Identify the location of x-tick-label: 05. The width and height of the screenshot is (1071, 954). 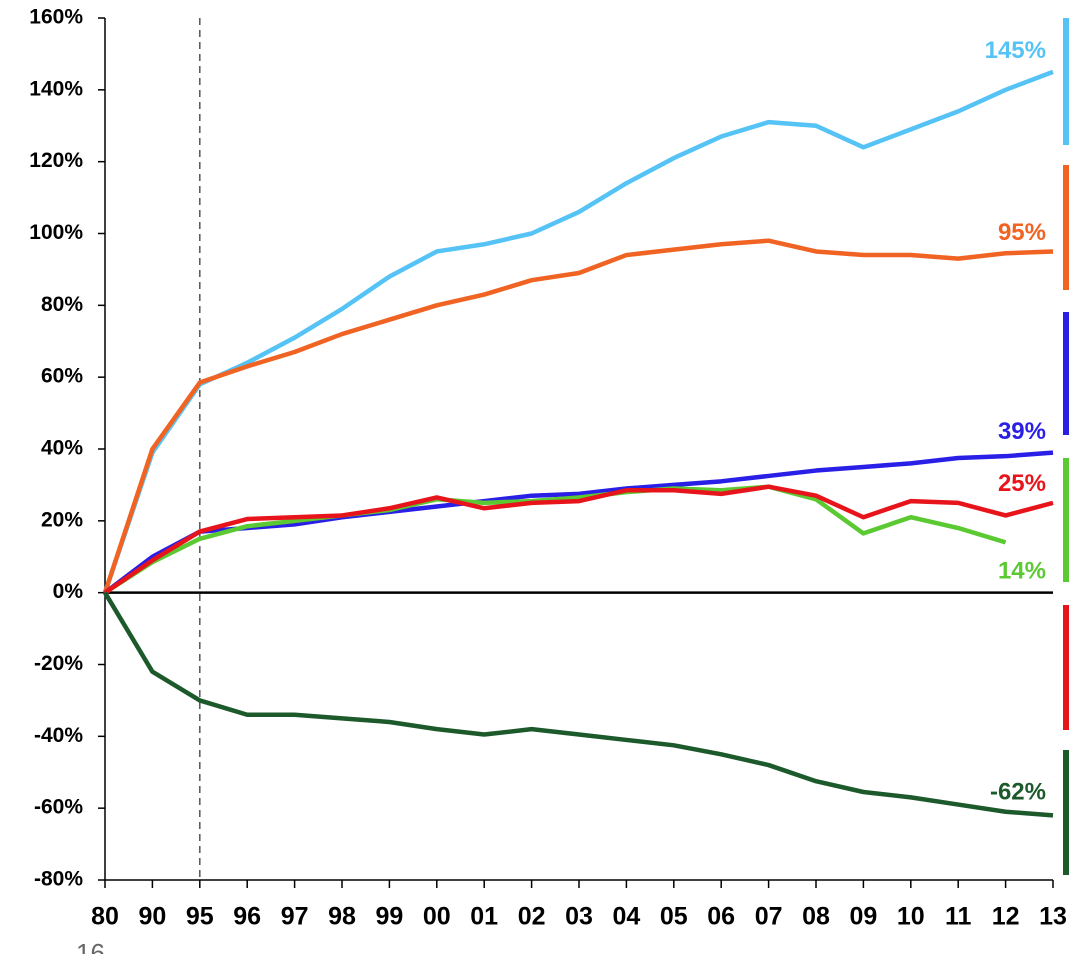
(674, 917).